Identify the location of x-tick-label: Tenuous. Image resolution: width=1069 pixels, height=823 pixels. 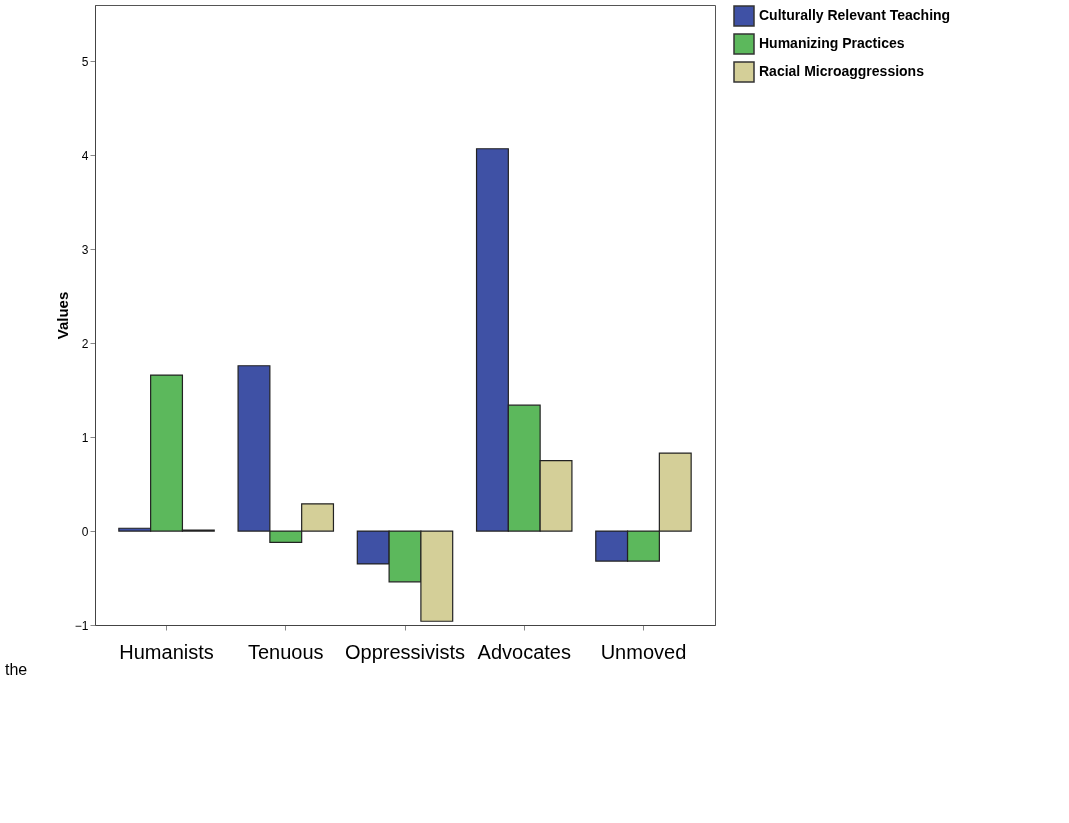
(285, 651).